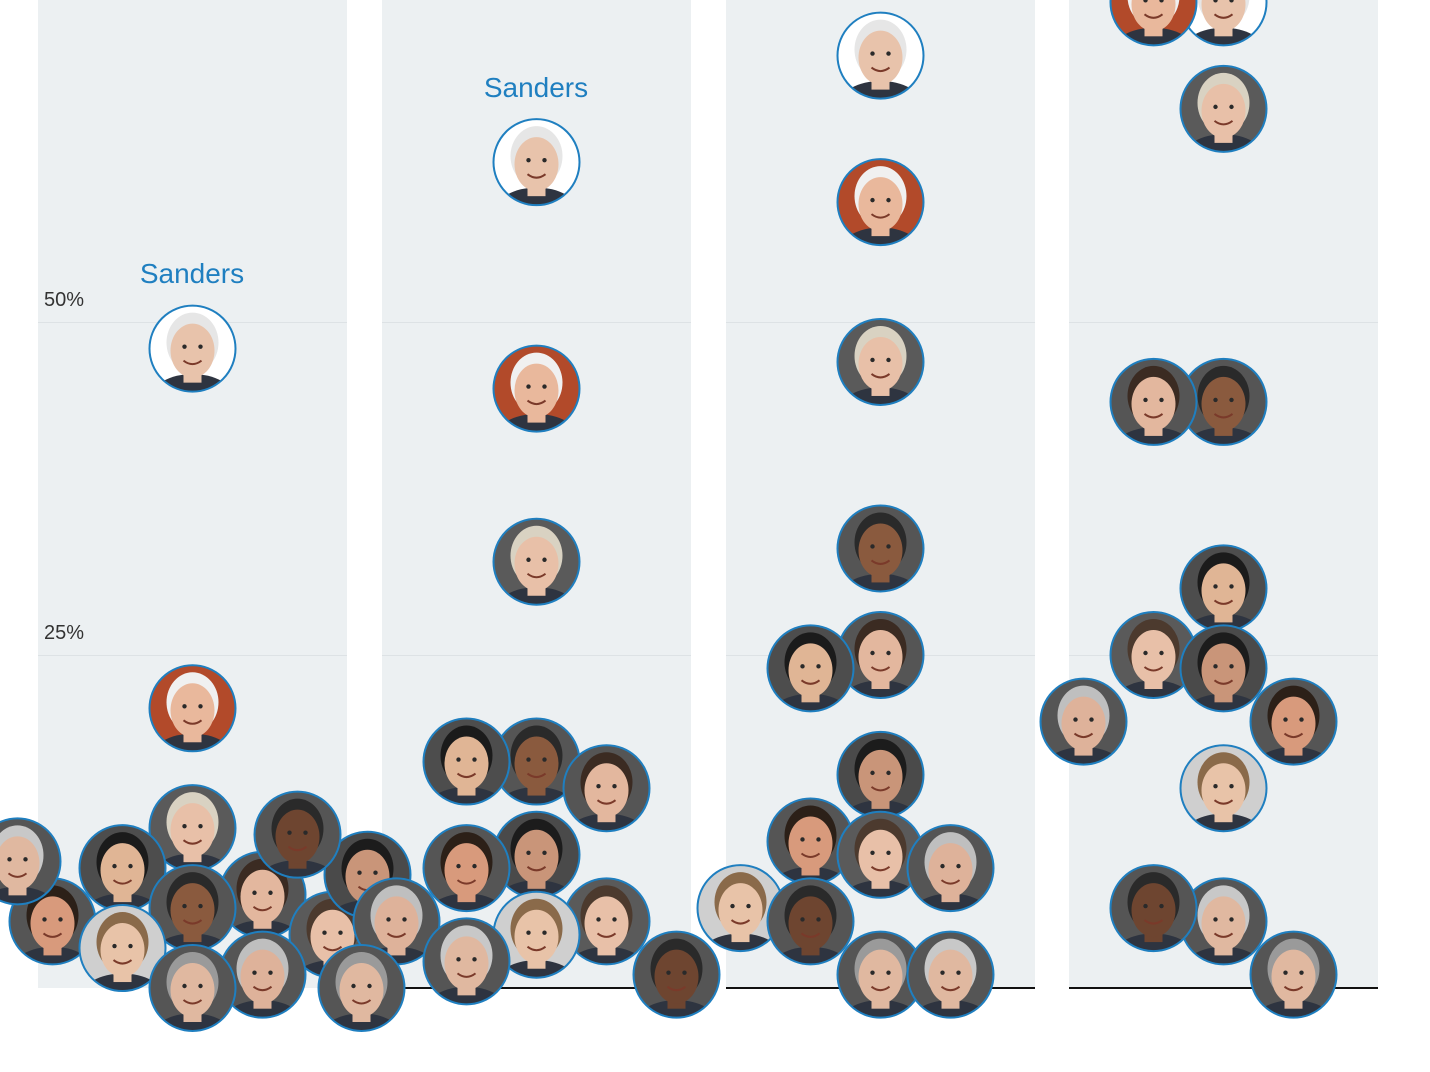 This screenshot has height=1072, width=1430. What do you see at coordinates (536, 87) in the screenshot?
I see `leader-label-panel-2: Sanders` at bounding box center [536, 87].